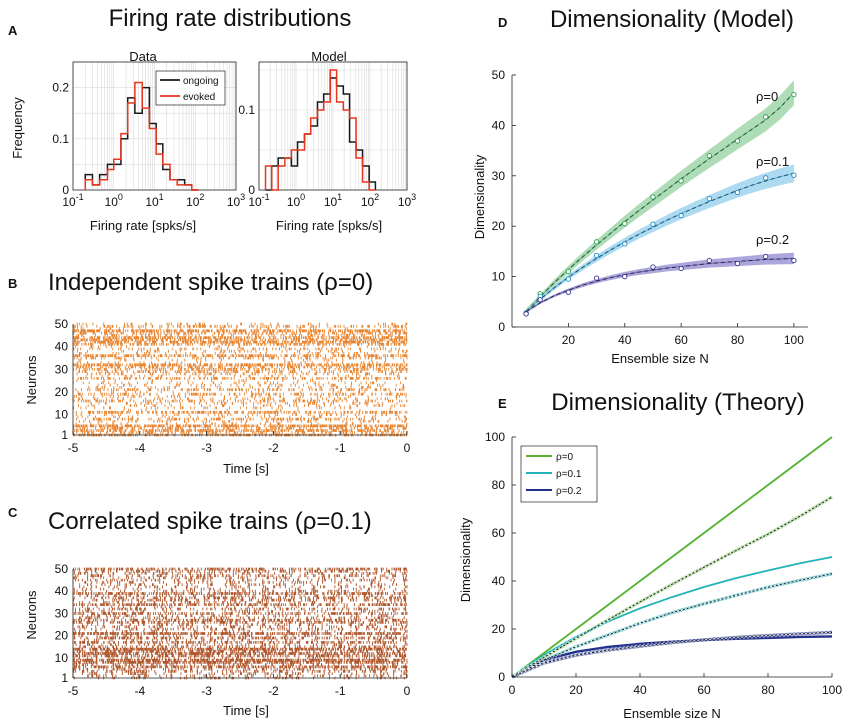  I want to click on dashed-ρ=0.2 (model), so click(672, 654).